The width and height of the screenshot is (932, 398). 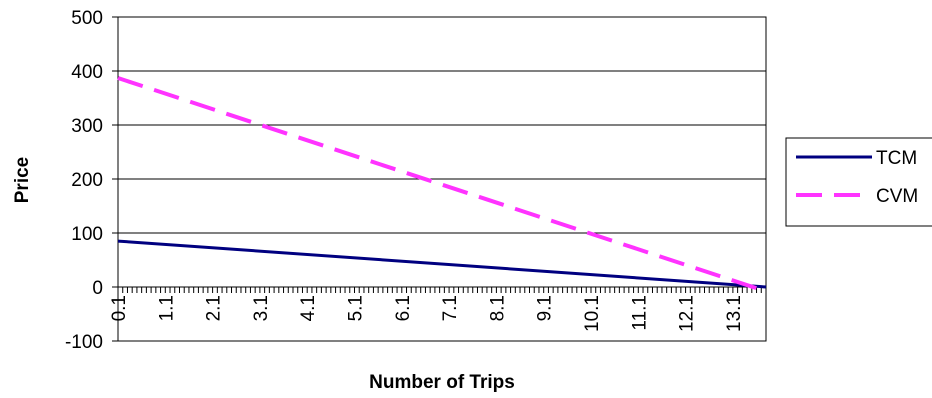 What do you see at coordinates (84, 342) in the screenshot?
I see `y-tick-label: -100` at bounding box center [84, 342].